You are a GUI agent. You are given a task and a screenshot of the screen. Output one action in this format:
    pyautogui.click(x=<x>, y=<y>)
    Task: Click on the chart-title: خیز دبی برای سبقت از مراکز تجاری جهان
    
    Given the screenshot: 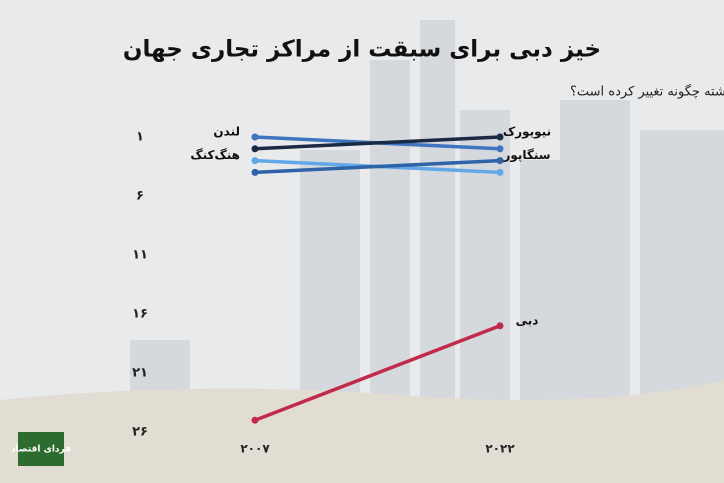 What is the action you would take?
    pyautogui.click(x=362, y=50)
    